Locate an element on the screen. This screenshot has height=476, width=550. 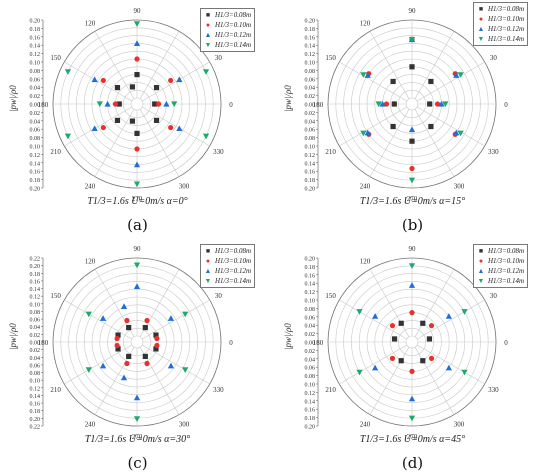
legend-entry: ▼ H1/3=0.14m is located at coordinates (228, 45).